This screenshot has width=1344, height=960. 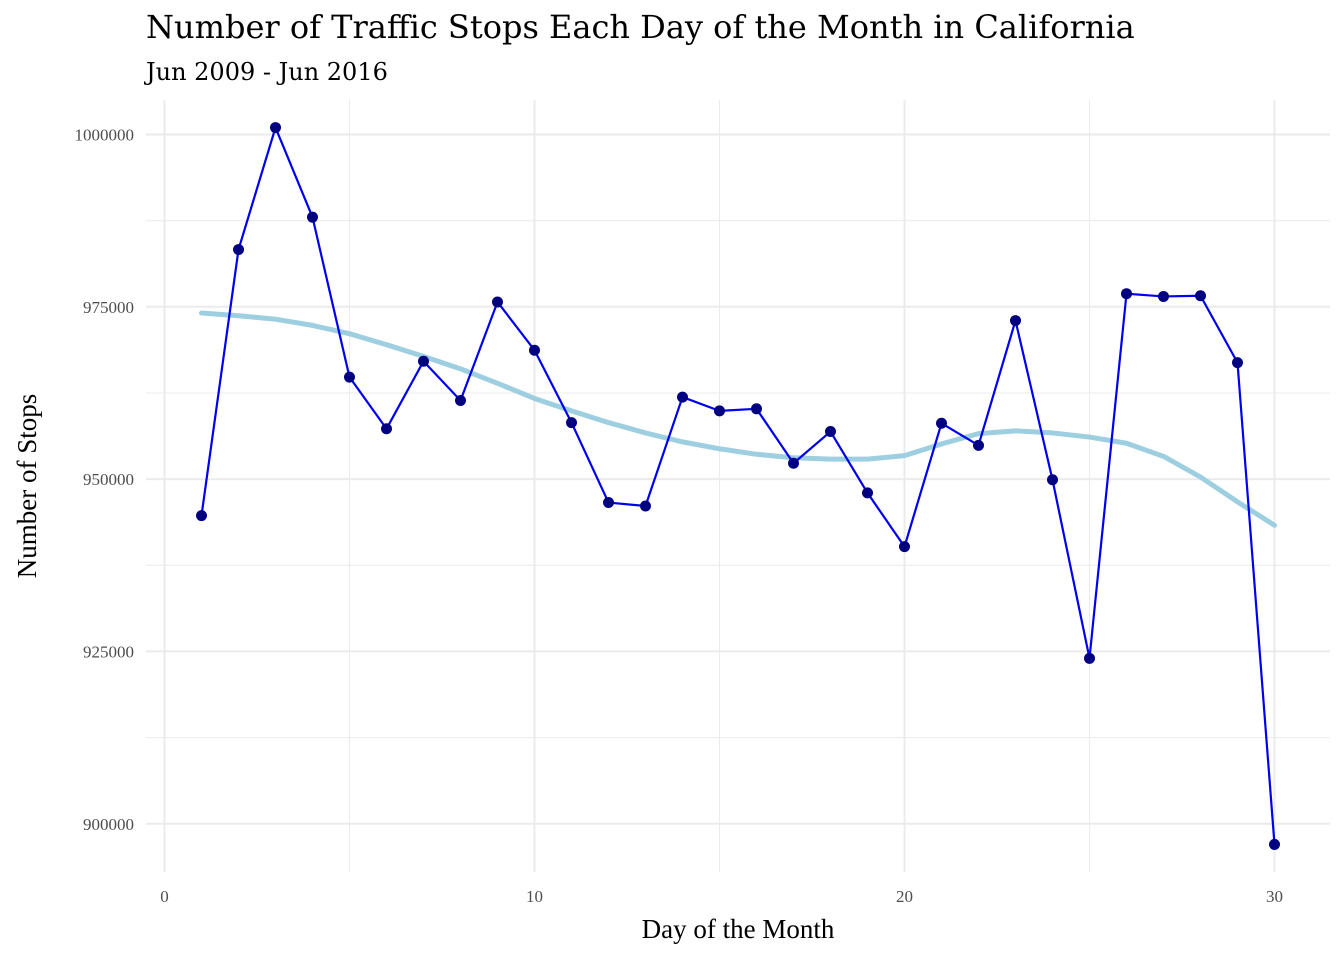 What do you see at coordinates (108, 479) in the screenshot?
I see `y-tick-label: 950000` at bounding box center [108, 479].